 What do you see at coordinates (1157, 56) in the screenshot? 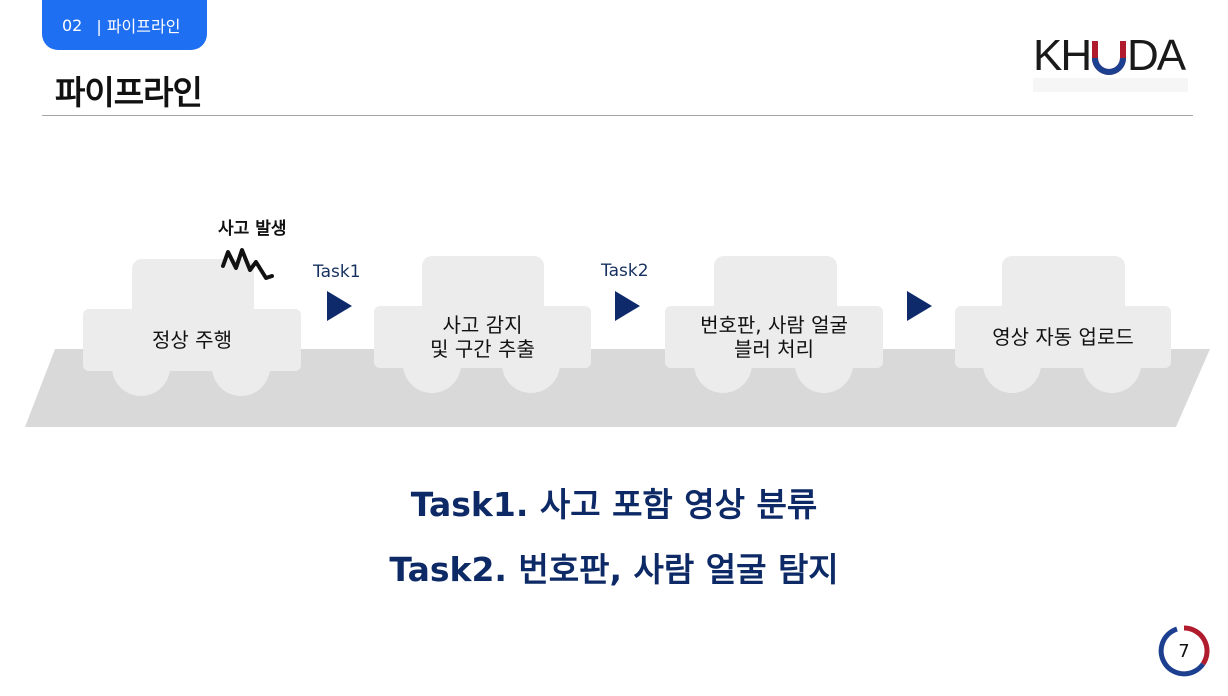
I see `svg-text: DA` at bounding box center [1157, 56].